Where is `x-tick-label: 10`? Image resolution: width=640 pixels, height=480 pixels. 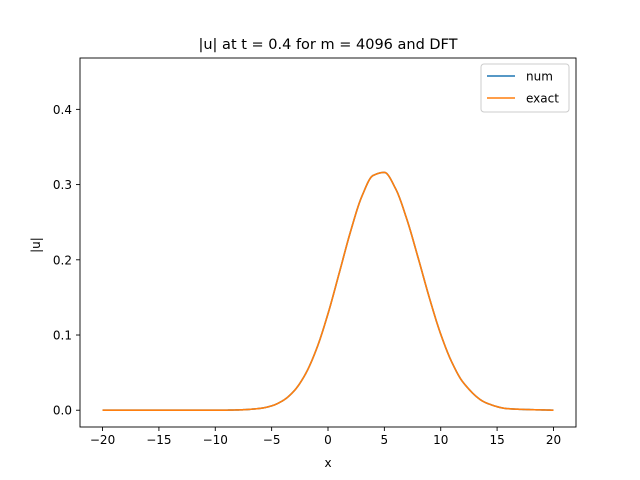 x-tick-label: 10 is located at coordinates (440, 440).